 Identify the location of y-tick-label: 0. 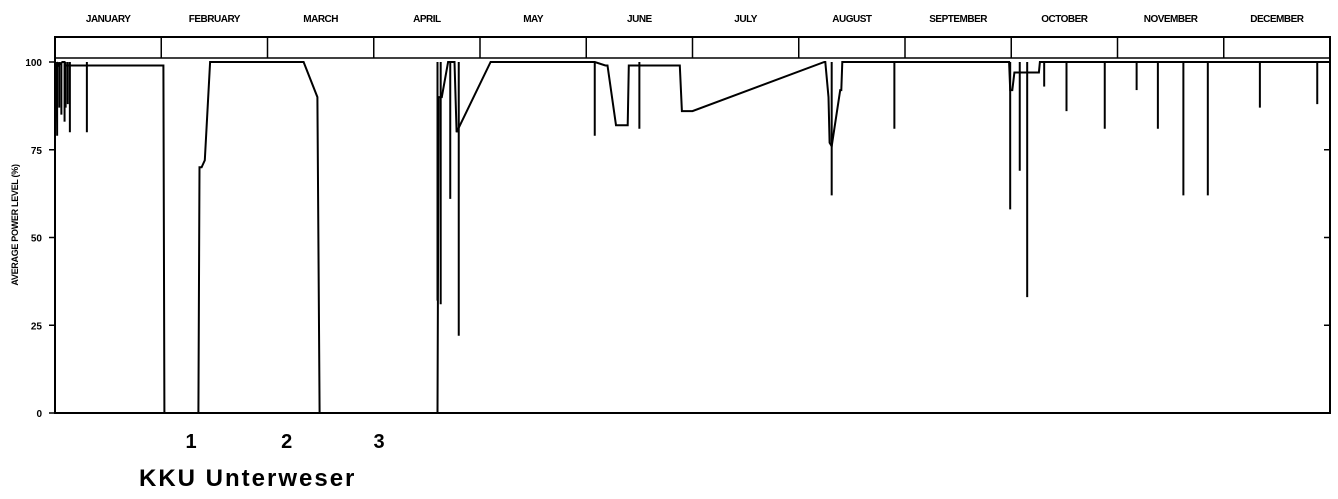
(39, 414).